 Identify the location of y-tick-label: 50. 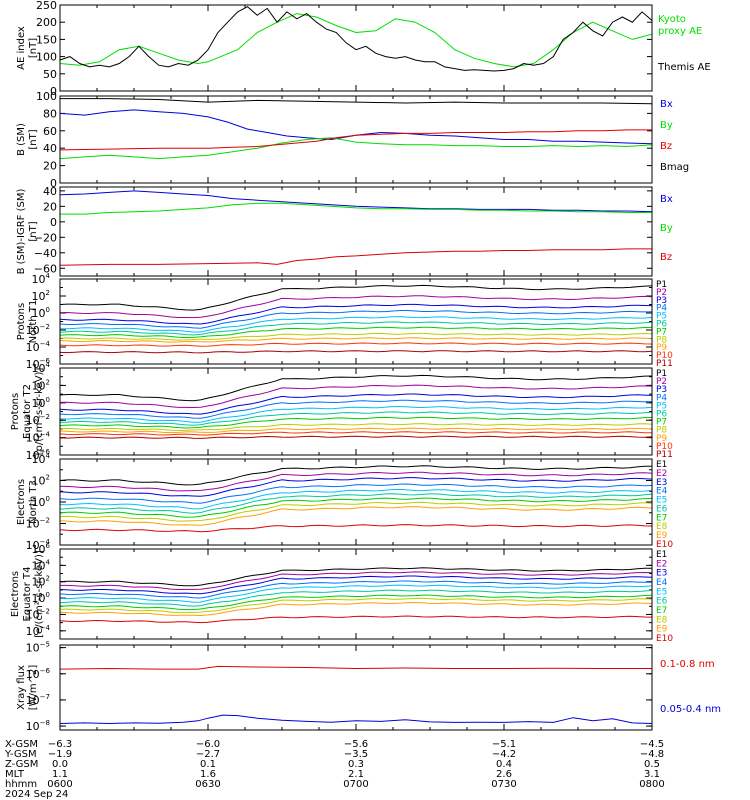
(50, 74).